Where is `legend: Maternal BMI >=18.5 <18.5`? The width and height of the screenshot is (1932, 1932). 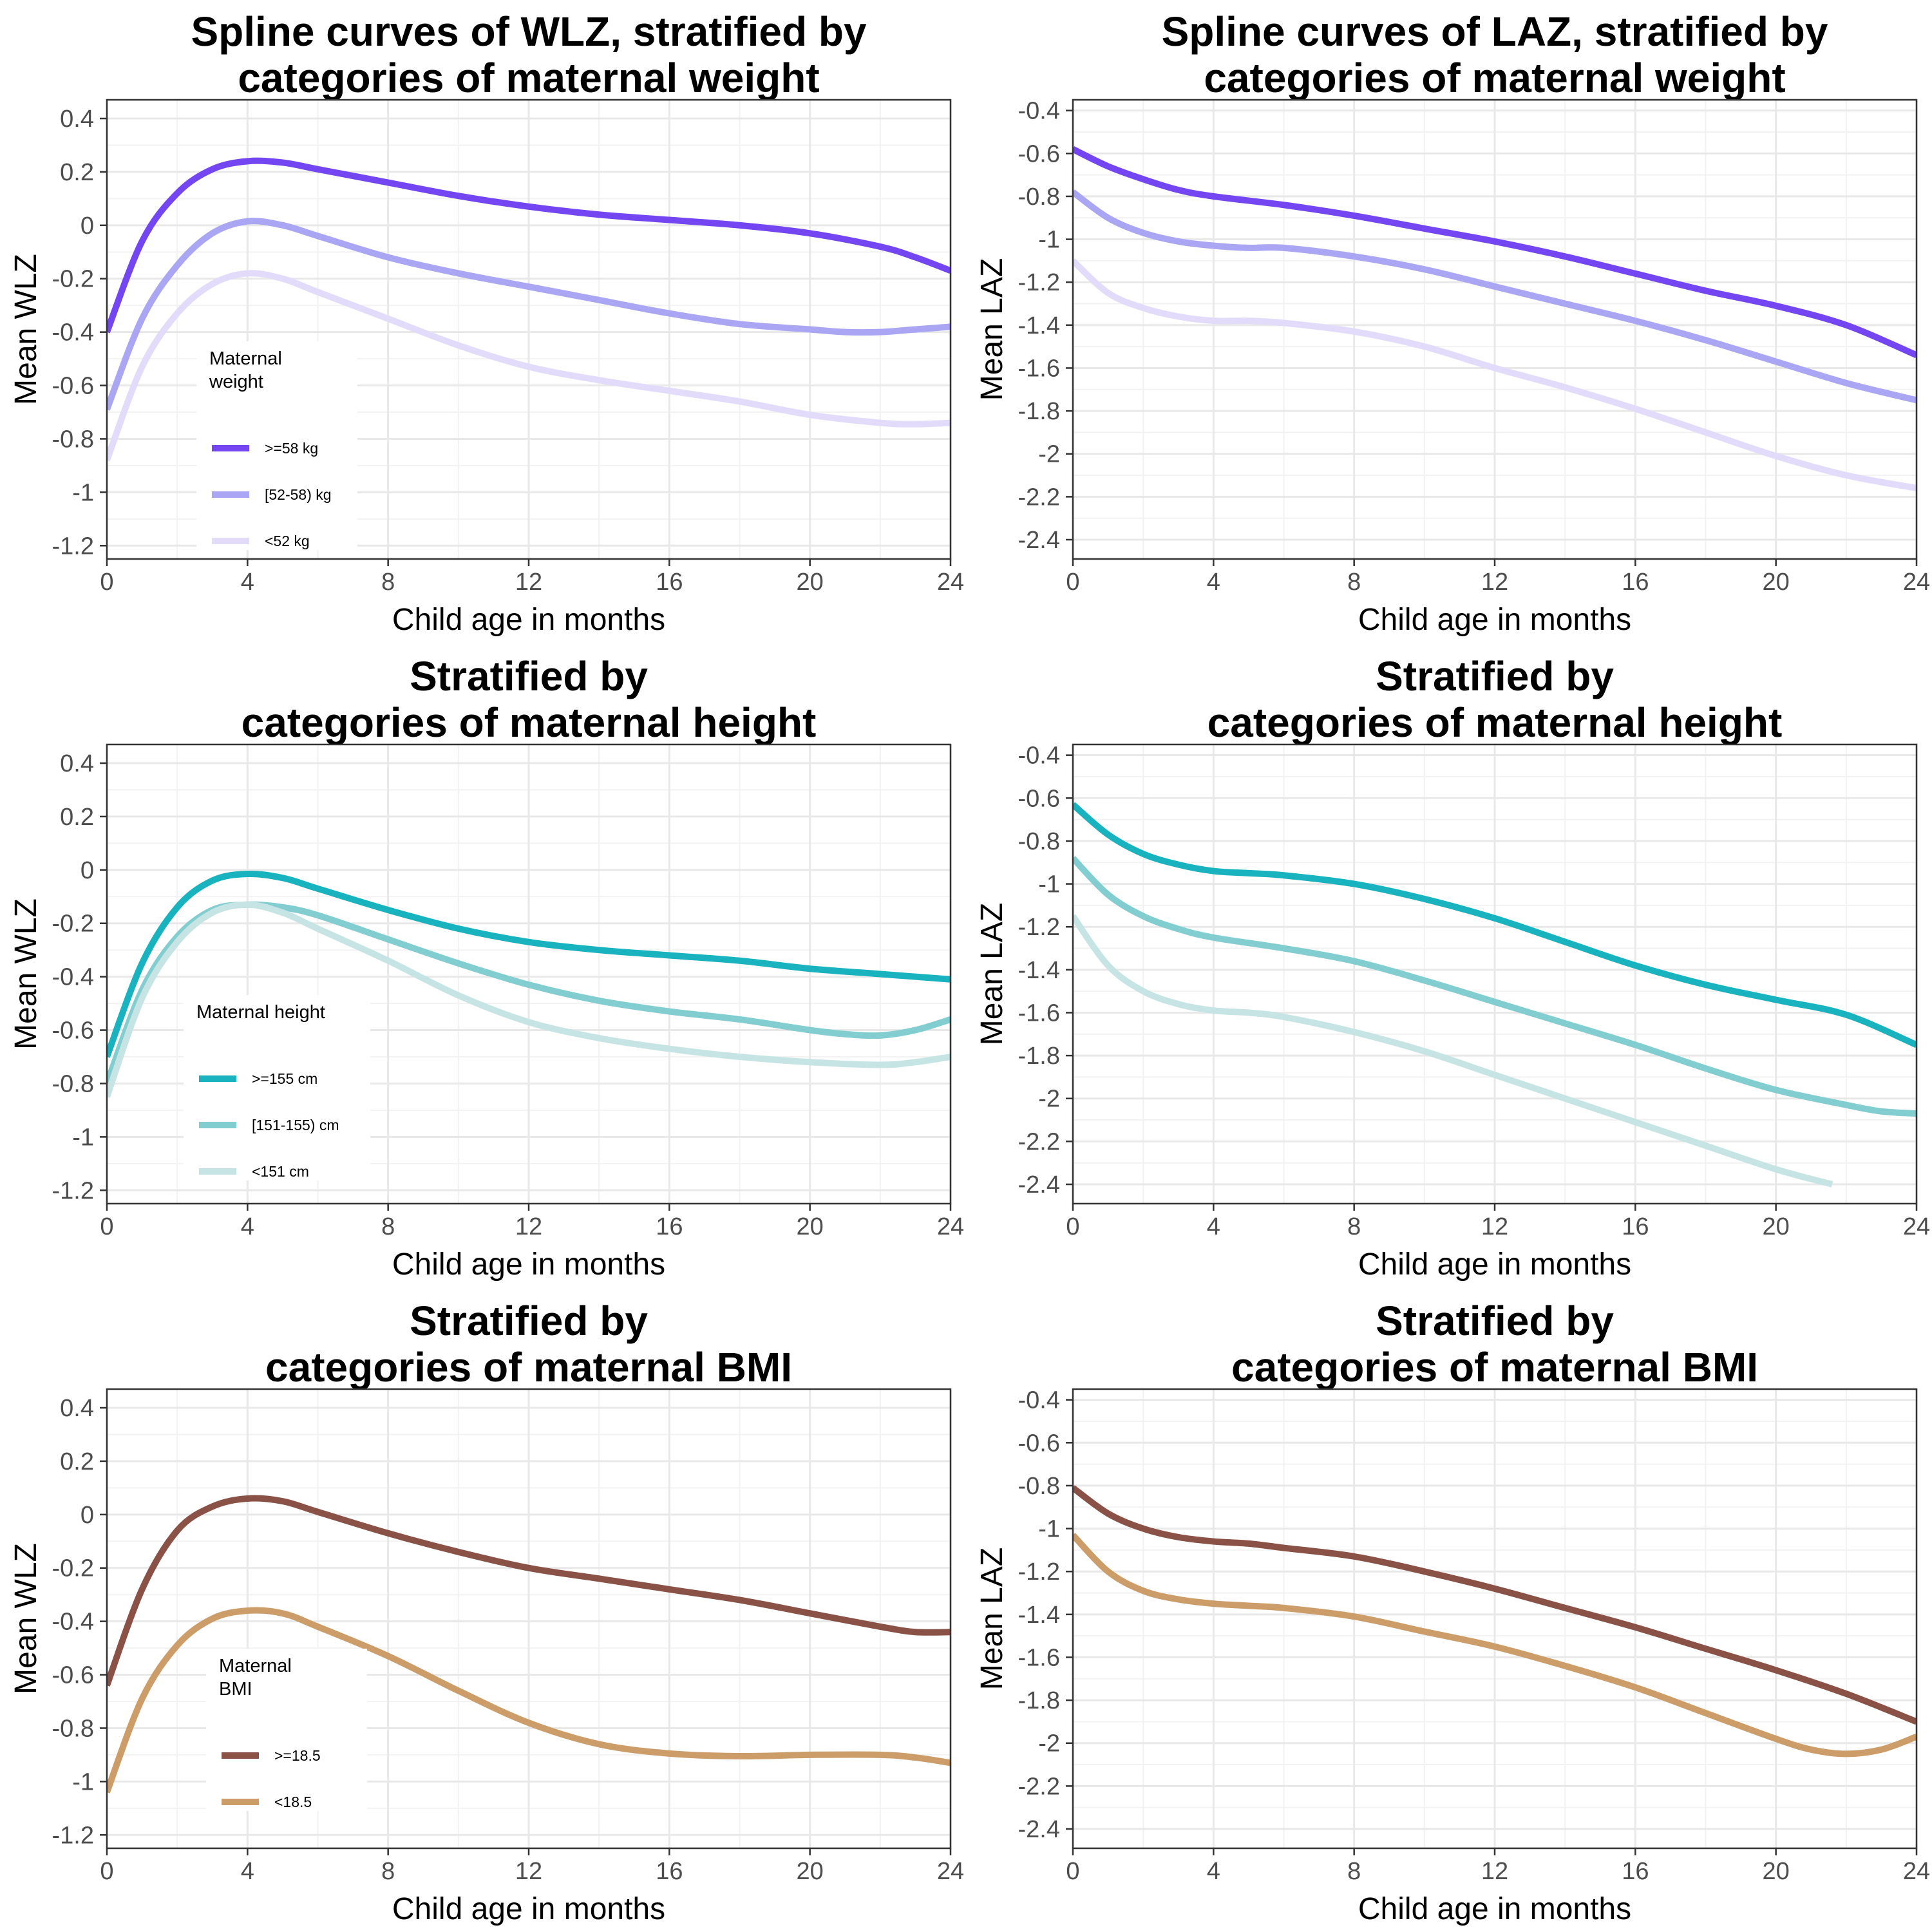
legend: Maternal BMI >=18.5 <18.5 is located at coordinates (286, 1730).